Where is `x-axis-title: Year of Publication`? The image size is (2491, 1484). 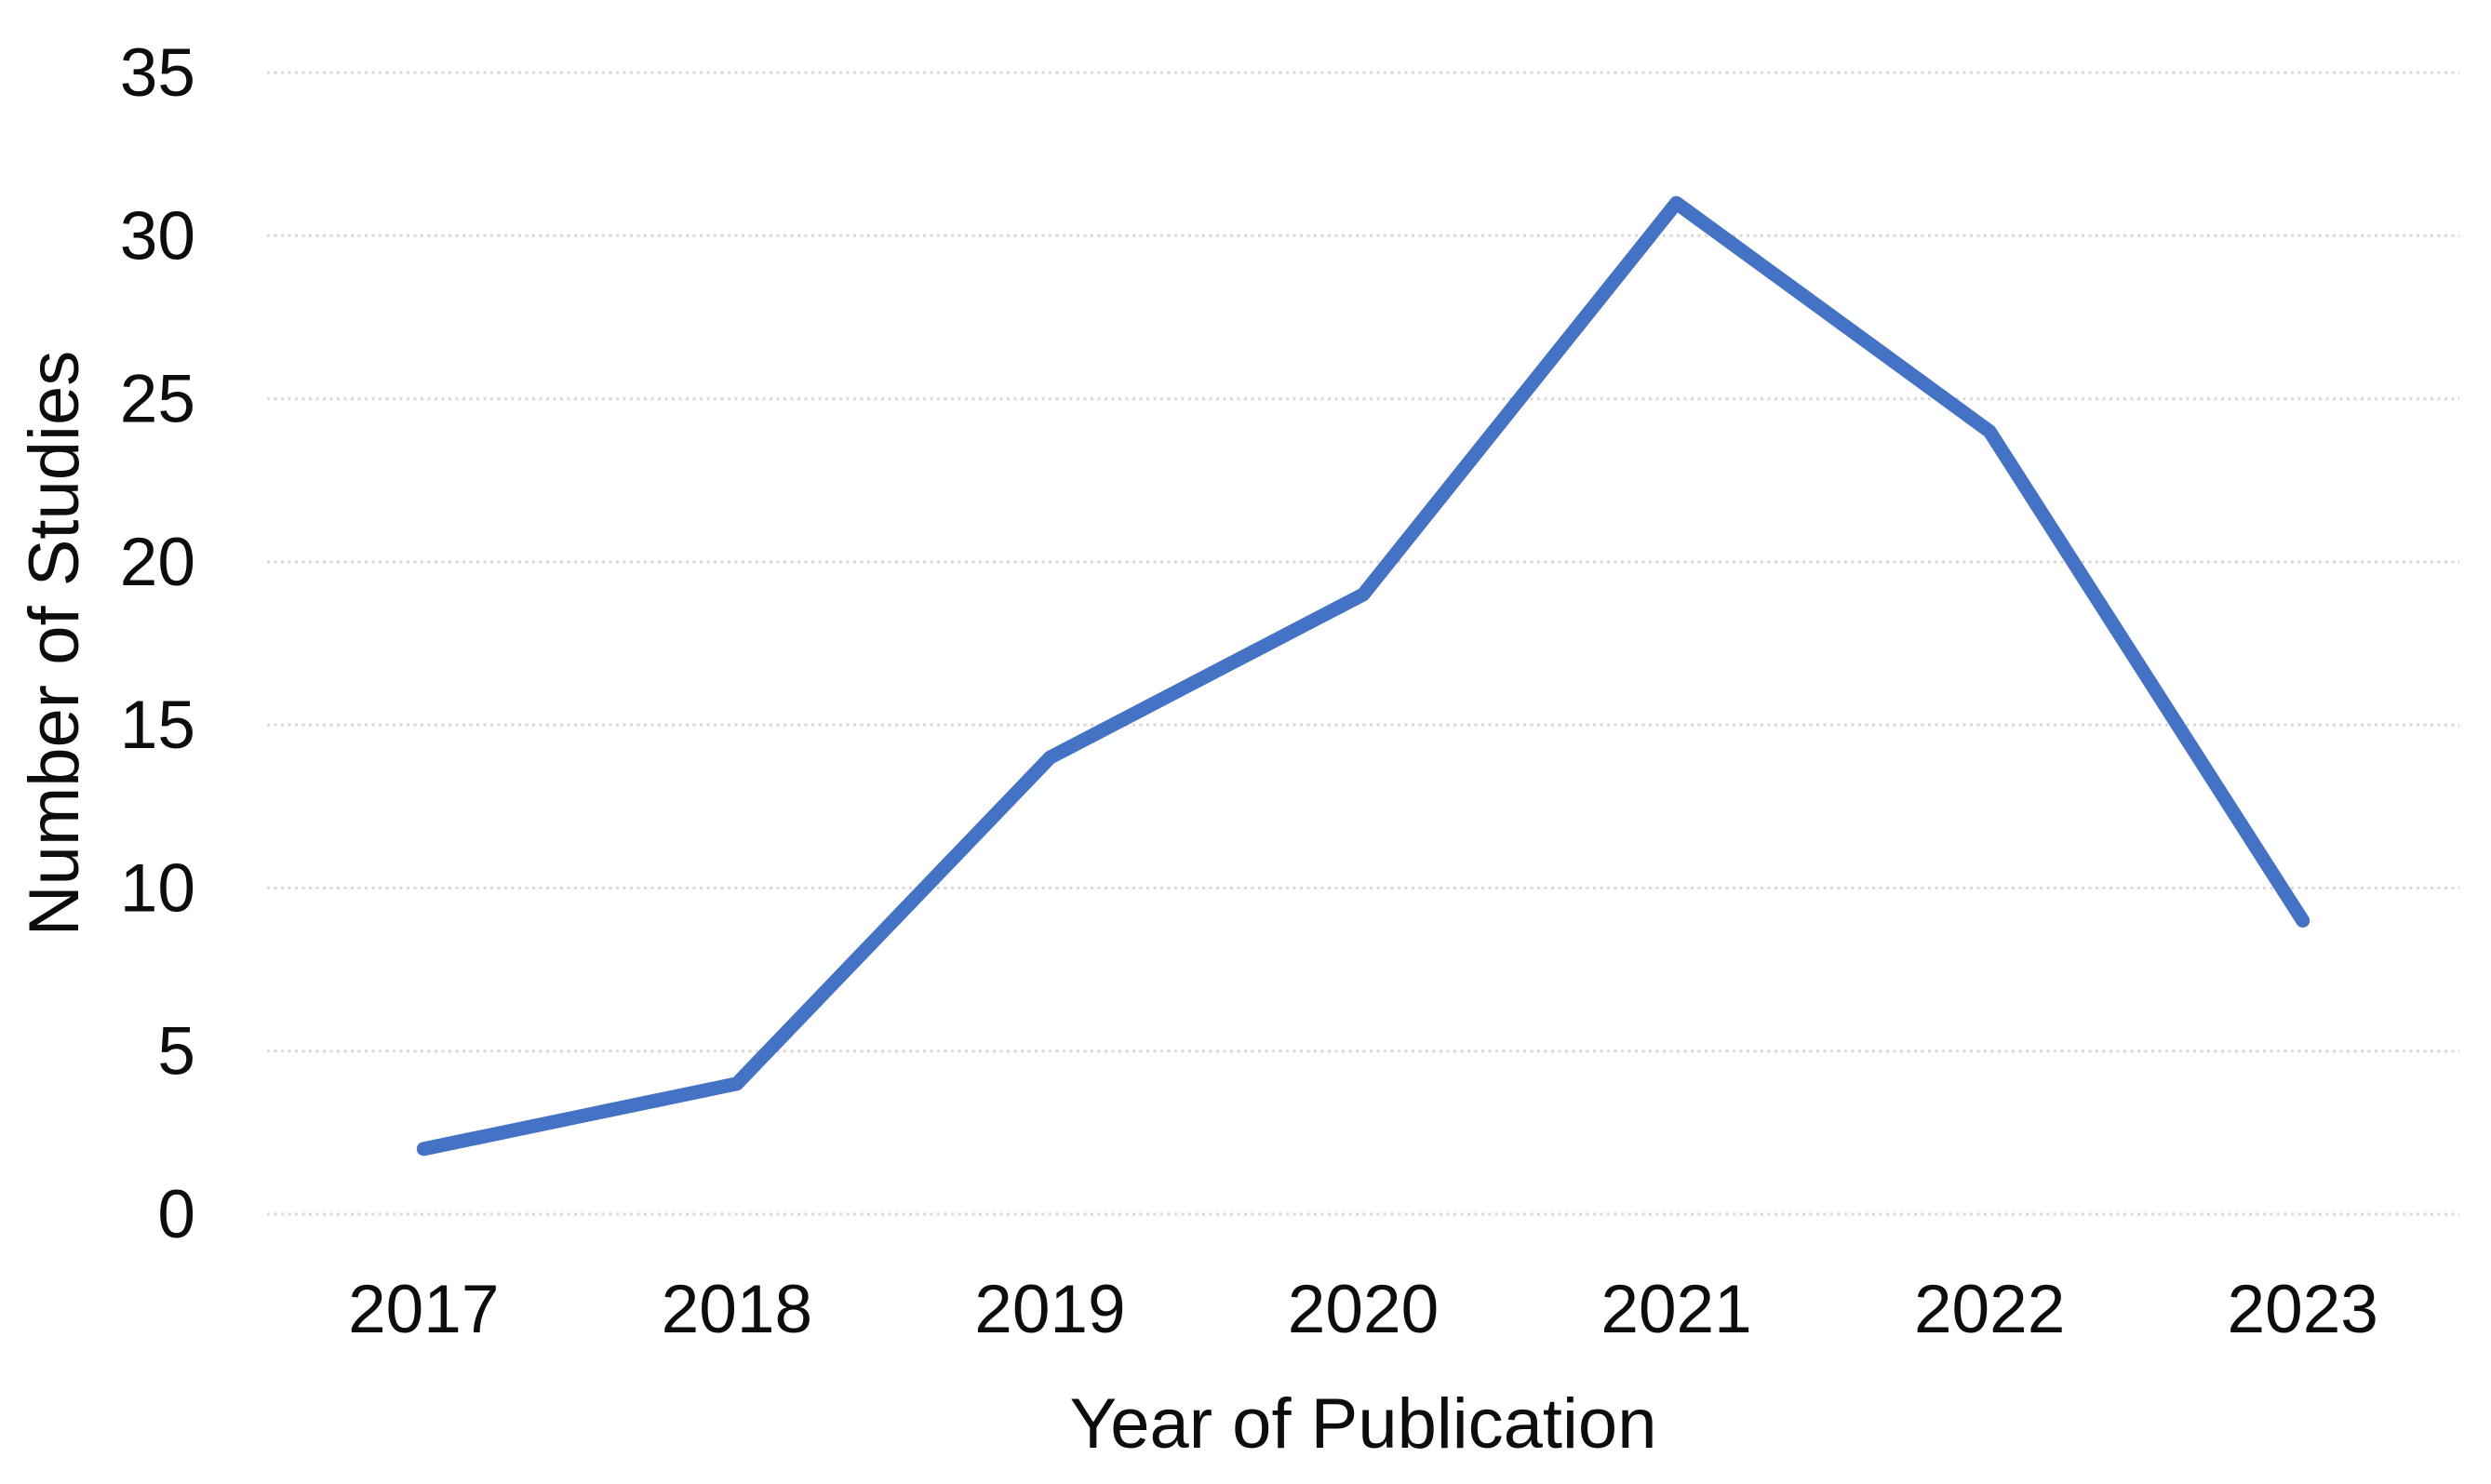
x-axis-title: Year of Publication is located at coordinates (1364, 1424).